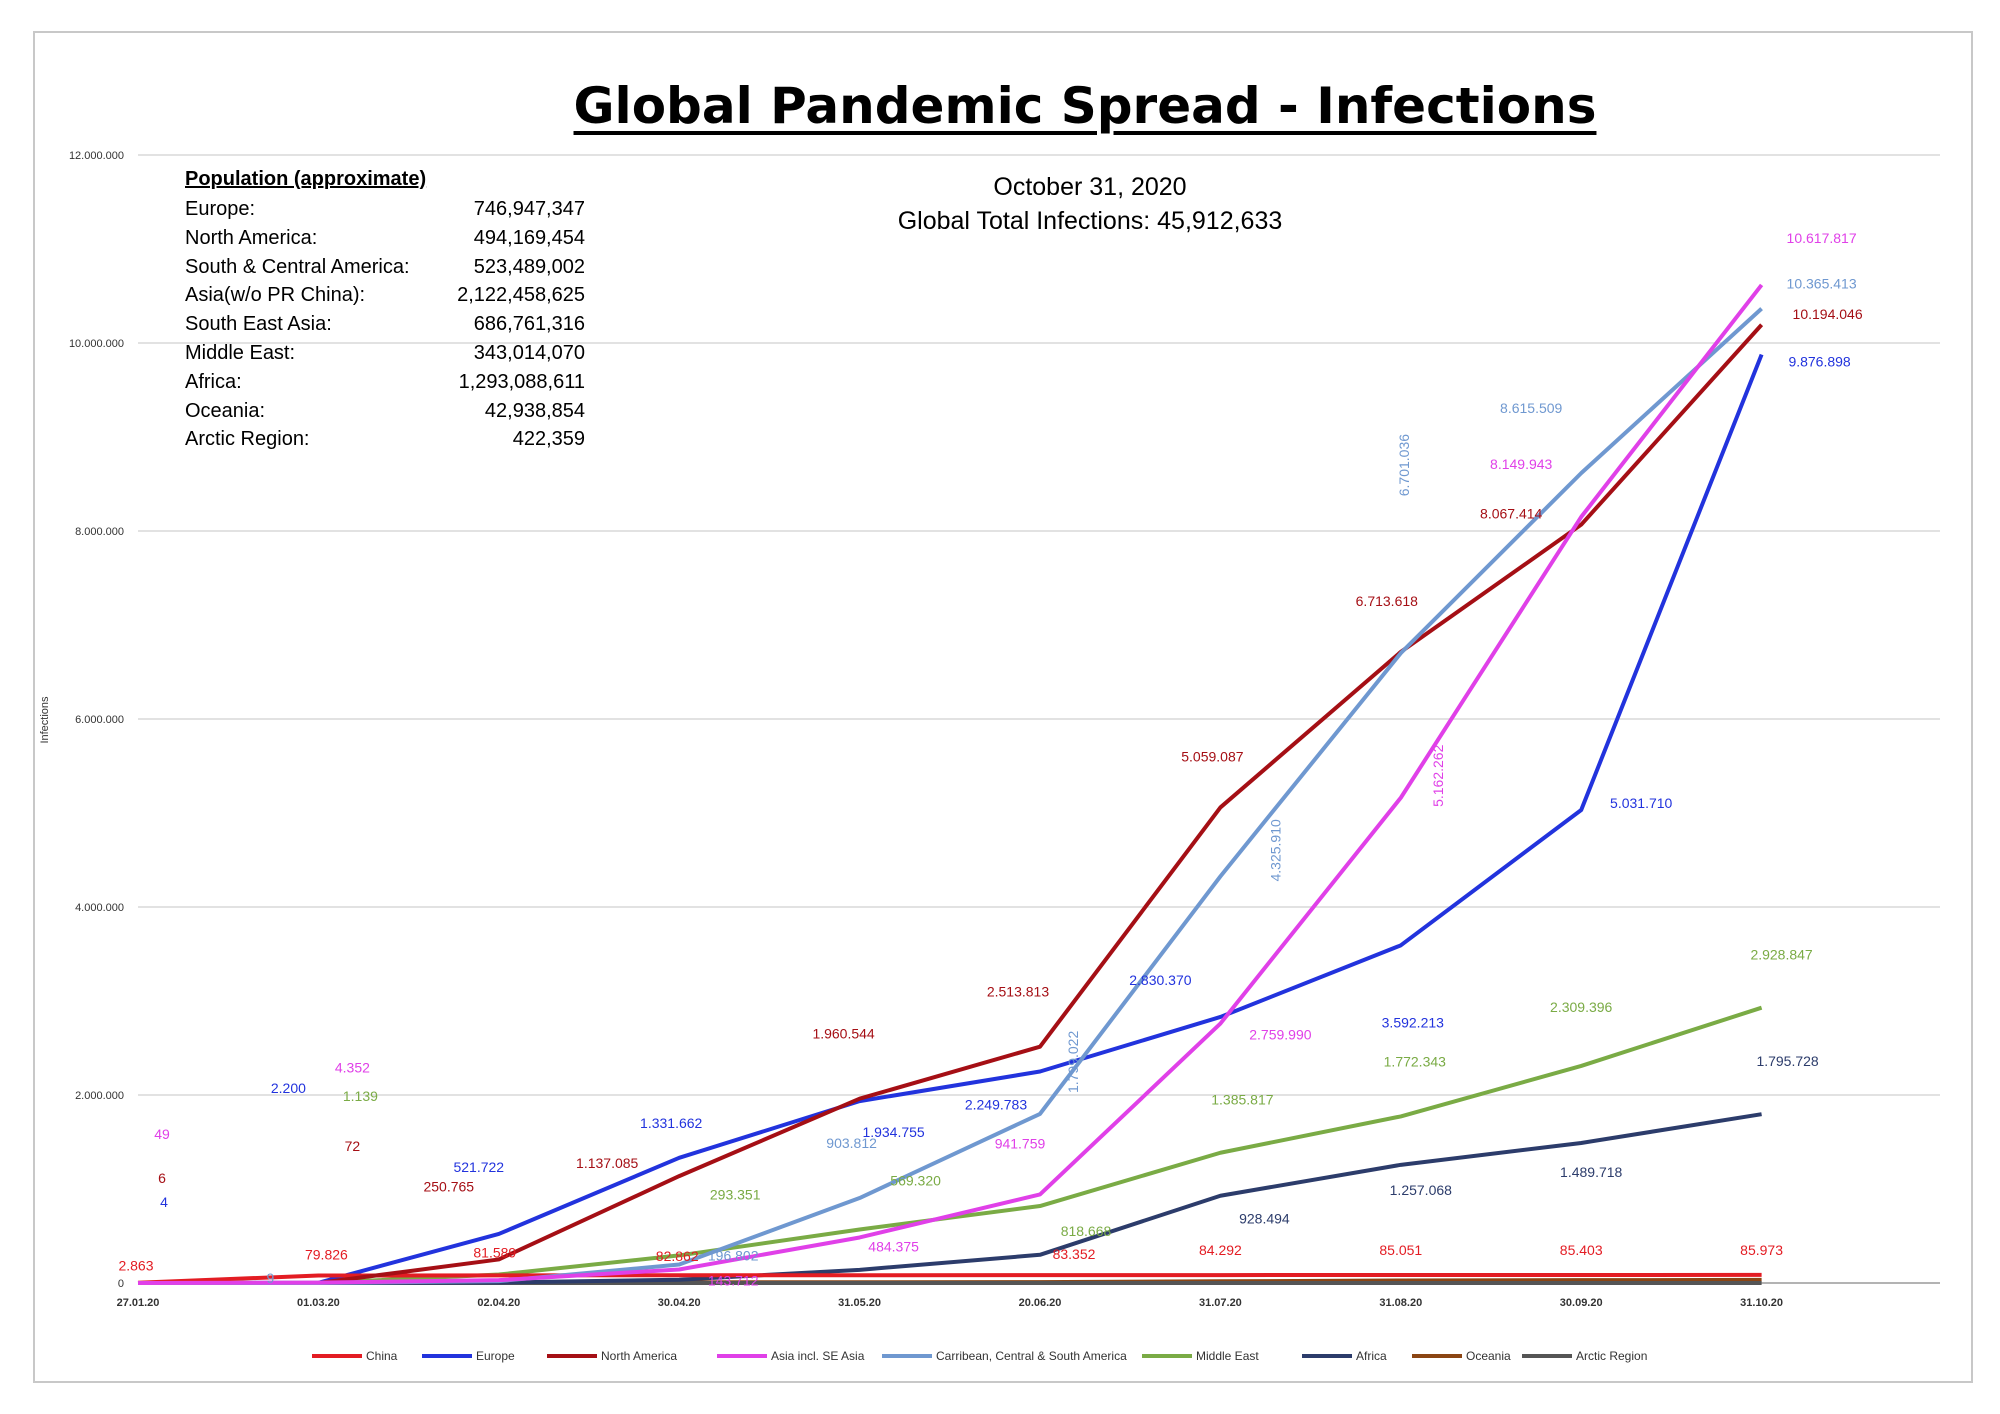 This screenshot has width=2000, height=1414. What do you see at coordinates (164, 1202) in the screenshot?
I see `data-label: 4` at bounding box center [164, 1202].